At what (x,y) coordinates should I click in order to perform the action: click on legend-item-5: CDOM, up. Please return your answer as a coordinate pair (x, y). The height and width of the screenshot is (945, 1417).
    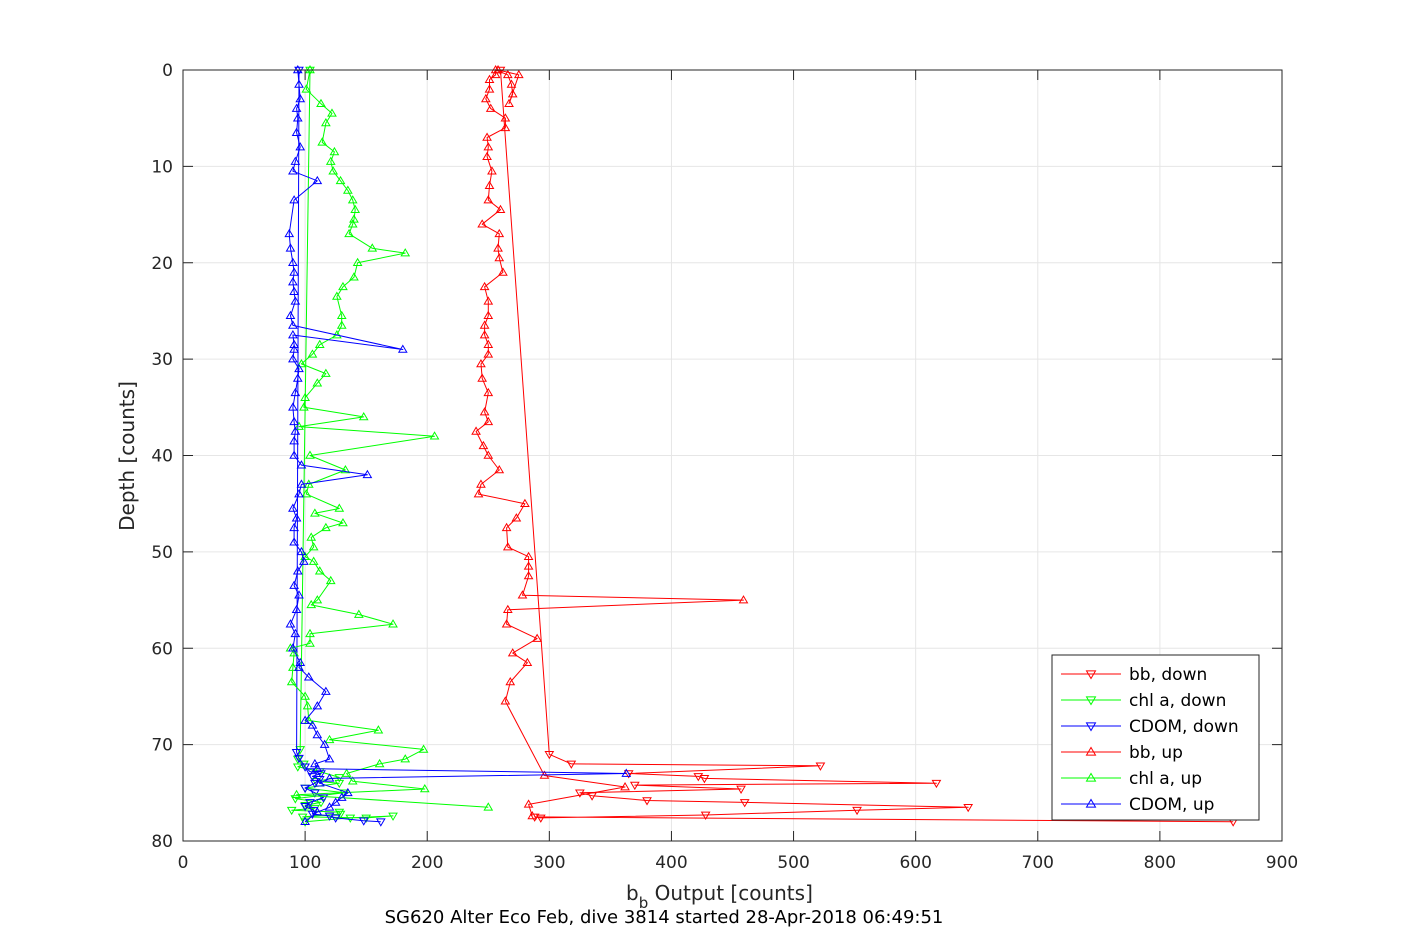
    Looking at the image, I should click on (1137, 805).